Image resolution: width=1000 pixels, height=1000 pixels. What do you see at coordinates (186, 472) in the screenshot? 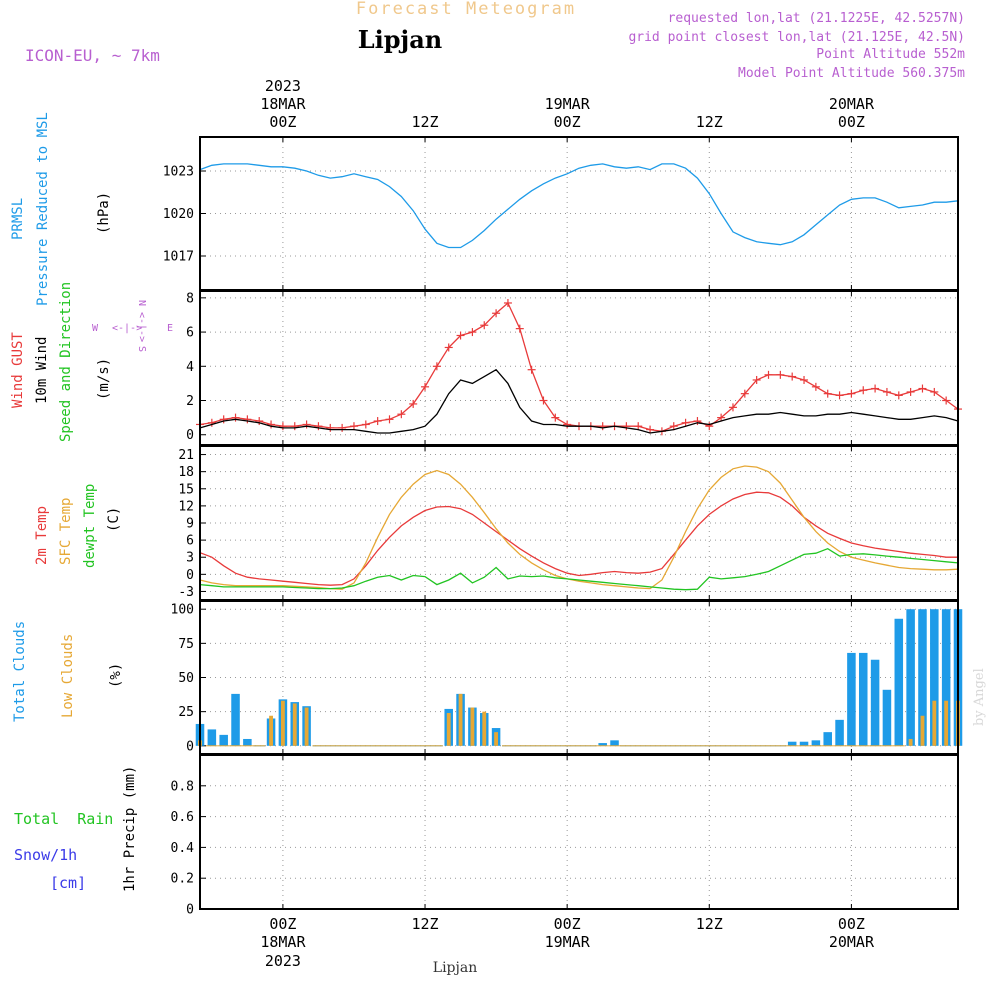
I see `temp-ytick-label: 18` at bounding box center [186, 472].